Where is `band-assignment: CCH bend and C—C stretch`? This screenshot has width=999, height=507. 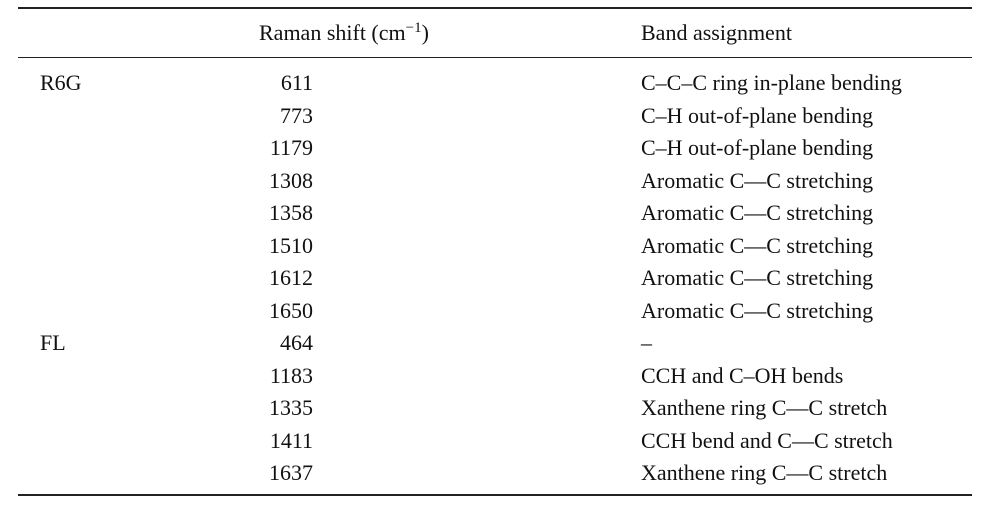 band-assignment: CCH bend and C—C stretch is located at coordinates (767, 440).